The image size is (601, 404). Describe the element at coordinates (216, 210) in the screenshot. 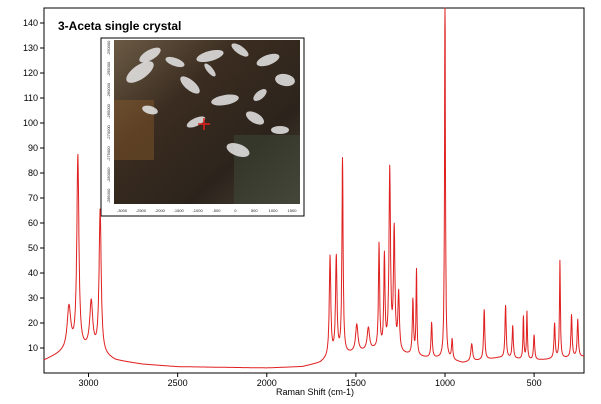

I see `inset-x-tick-label: -500` at that location.